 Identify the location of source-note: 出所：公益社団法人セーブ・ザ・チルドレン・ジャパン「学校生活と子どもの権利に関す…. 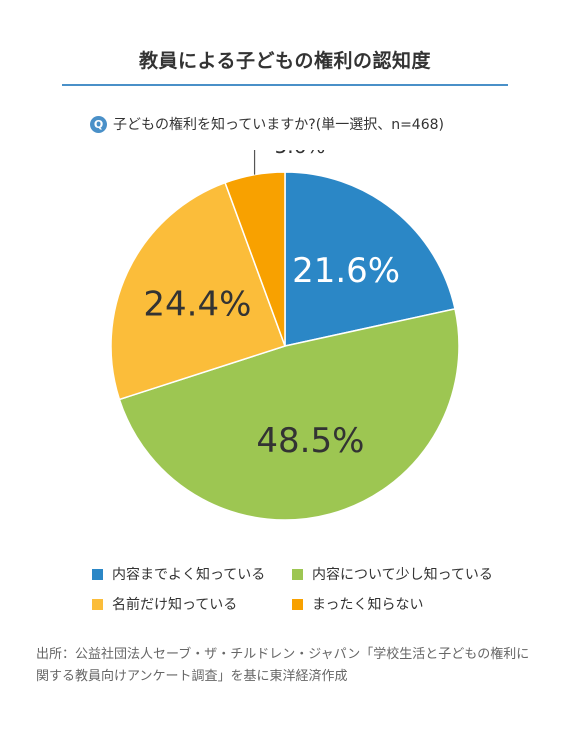
(283, 665).